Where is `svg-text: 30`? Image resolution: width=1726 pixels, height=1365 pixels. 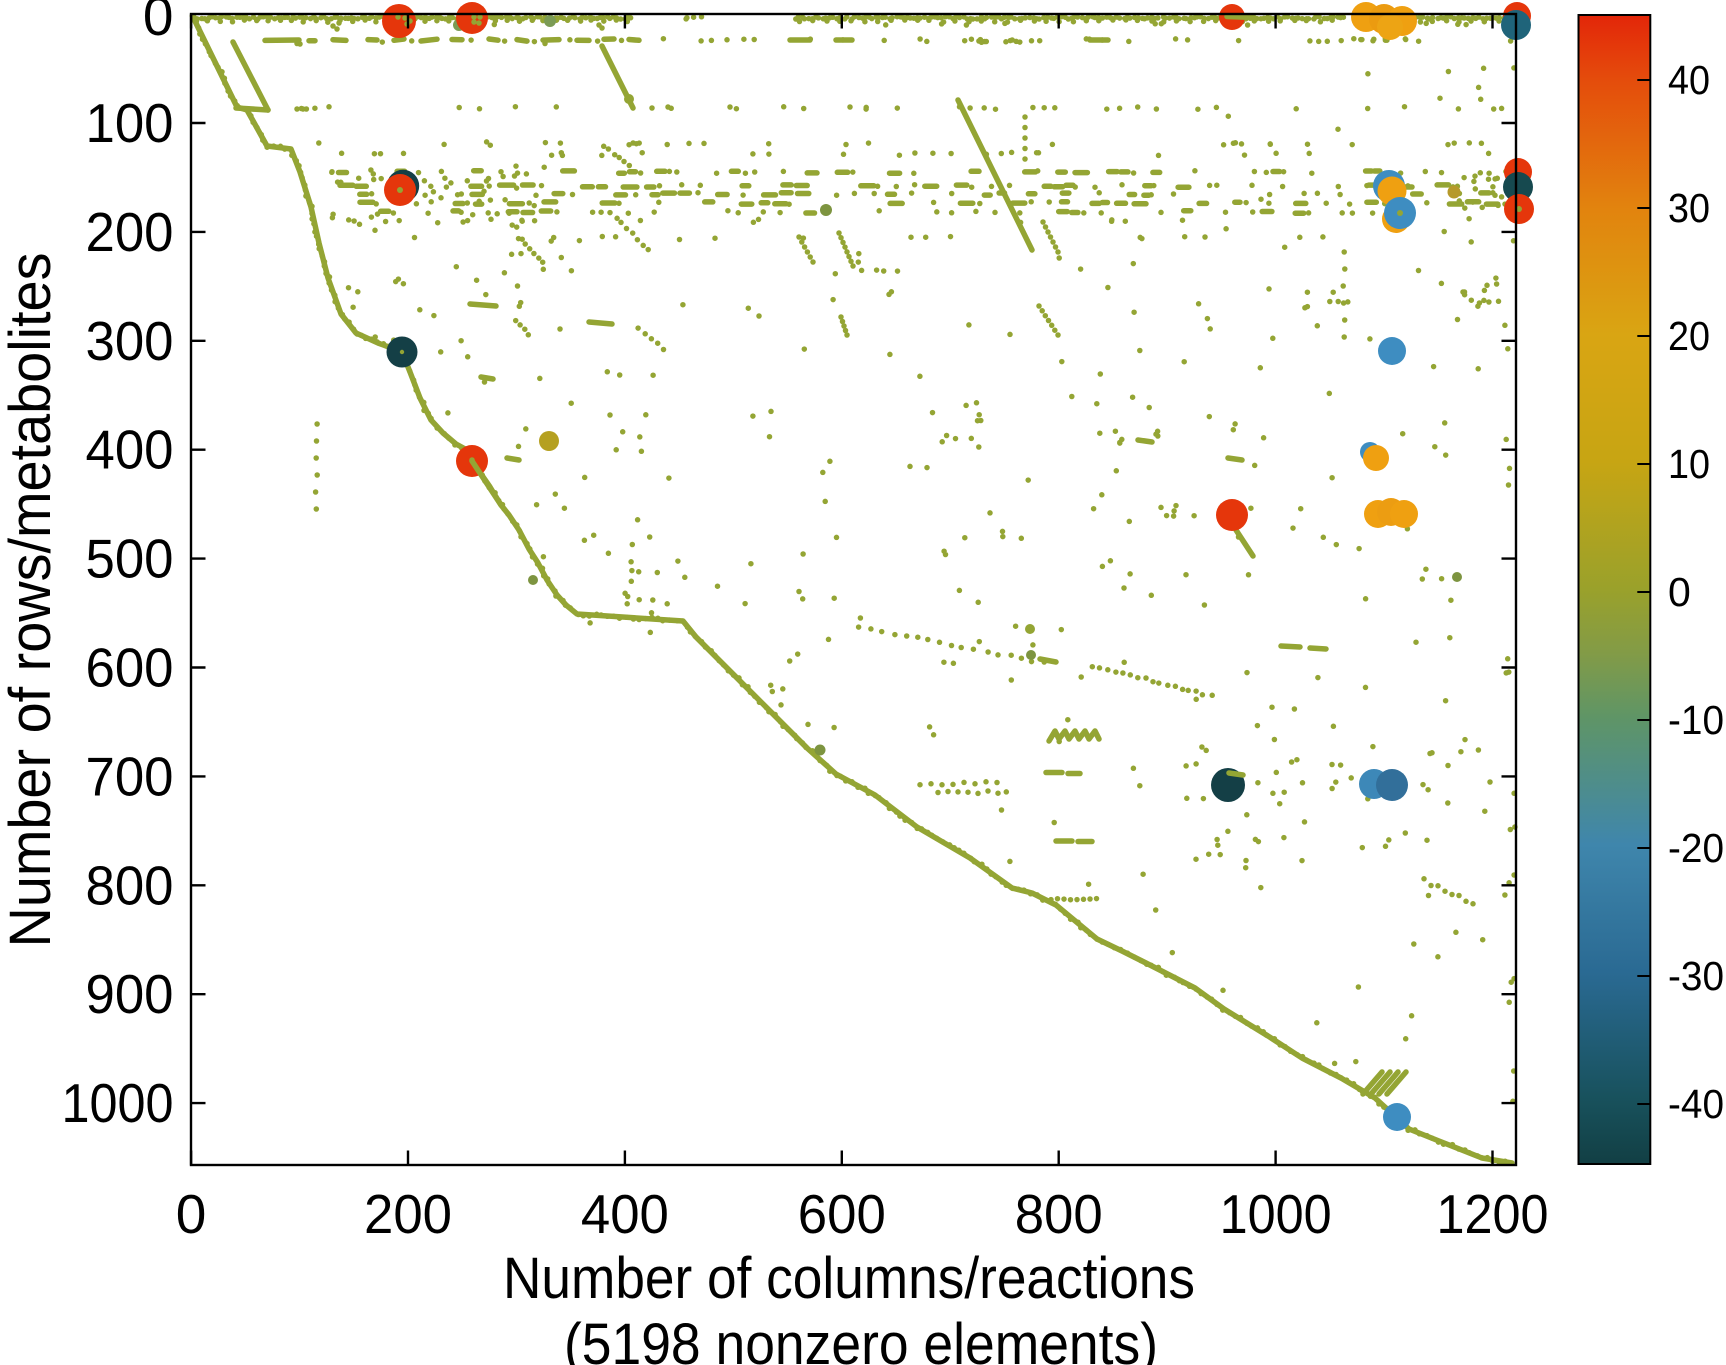
svg-text: 30 is located at coordinates (1689, 208).